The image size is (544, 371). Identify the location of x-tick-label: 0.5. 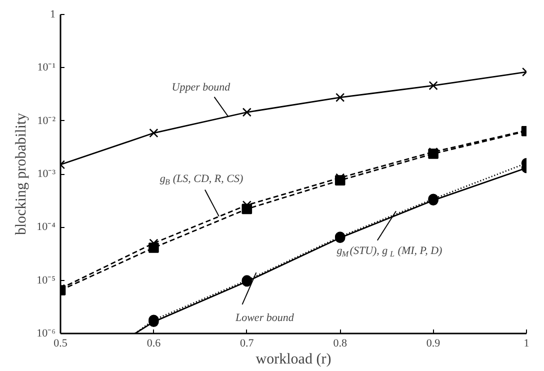
(61, 344).